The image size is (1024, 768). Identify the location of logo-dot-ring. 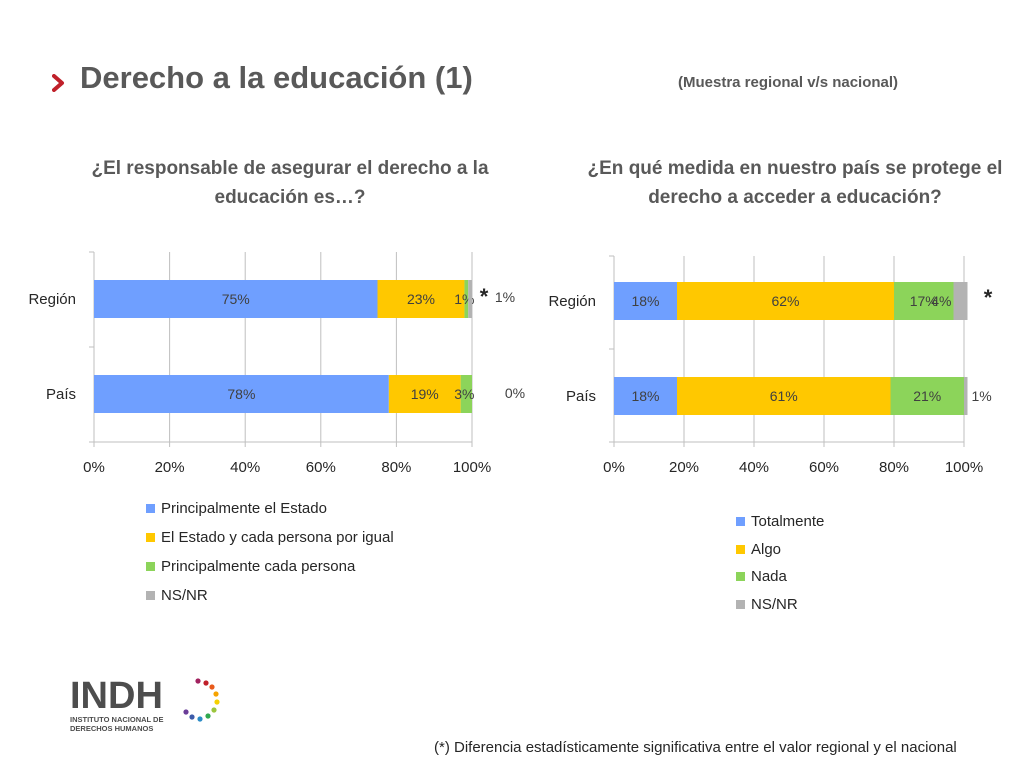
(201, 700).